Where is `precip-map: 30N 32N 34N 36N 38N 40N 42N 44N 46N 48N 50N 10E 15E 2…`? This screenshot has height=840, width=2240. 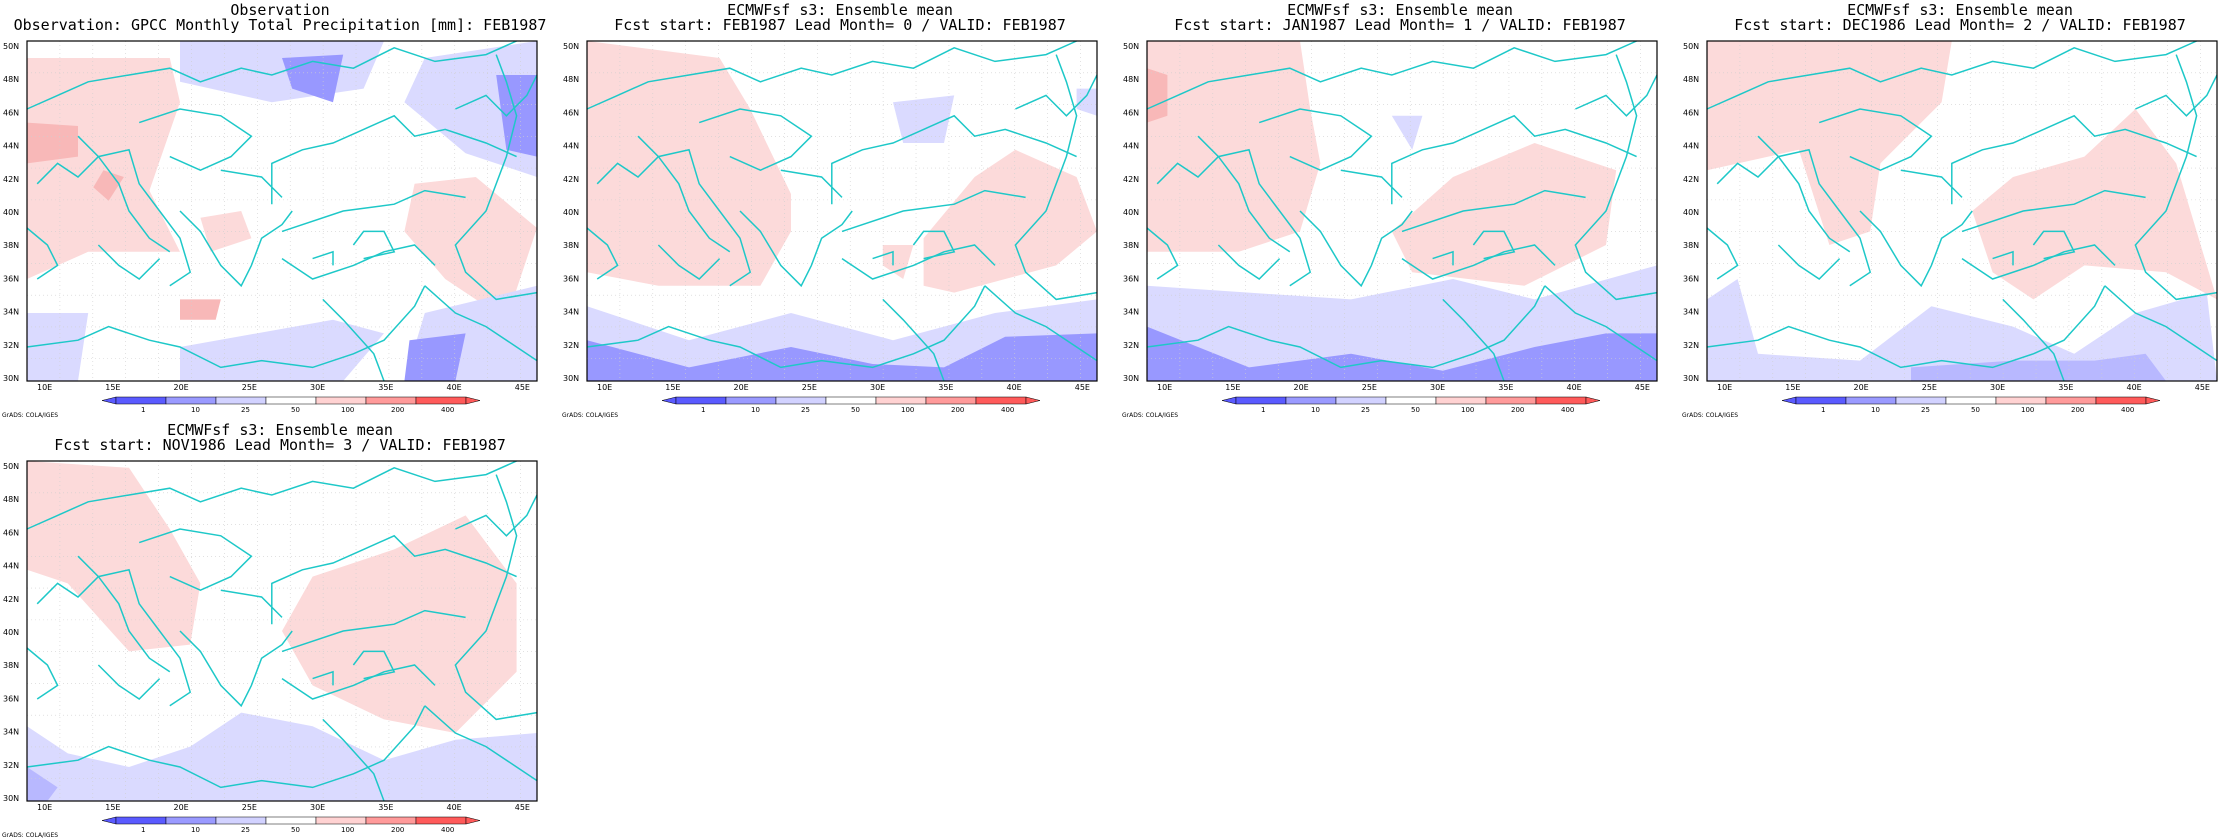
precip-map: 30N 32N 34N 36N 38N 40N 42N 44N 46N 48N 50N 10E 15E 2… is located at coordinates (830, 227).